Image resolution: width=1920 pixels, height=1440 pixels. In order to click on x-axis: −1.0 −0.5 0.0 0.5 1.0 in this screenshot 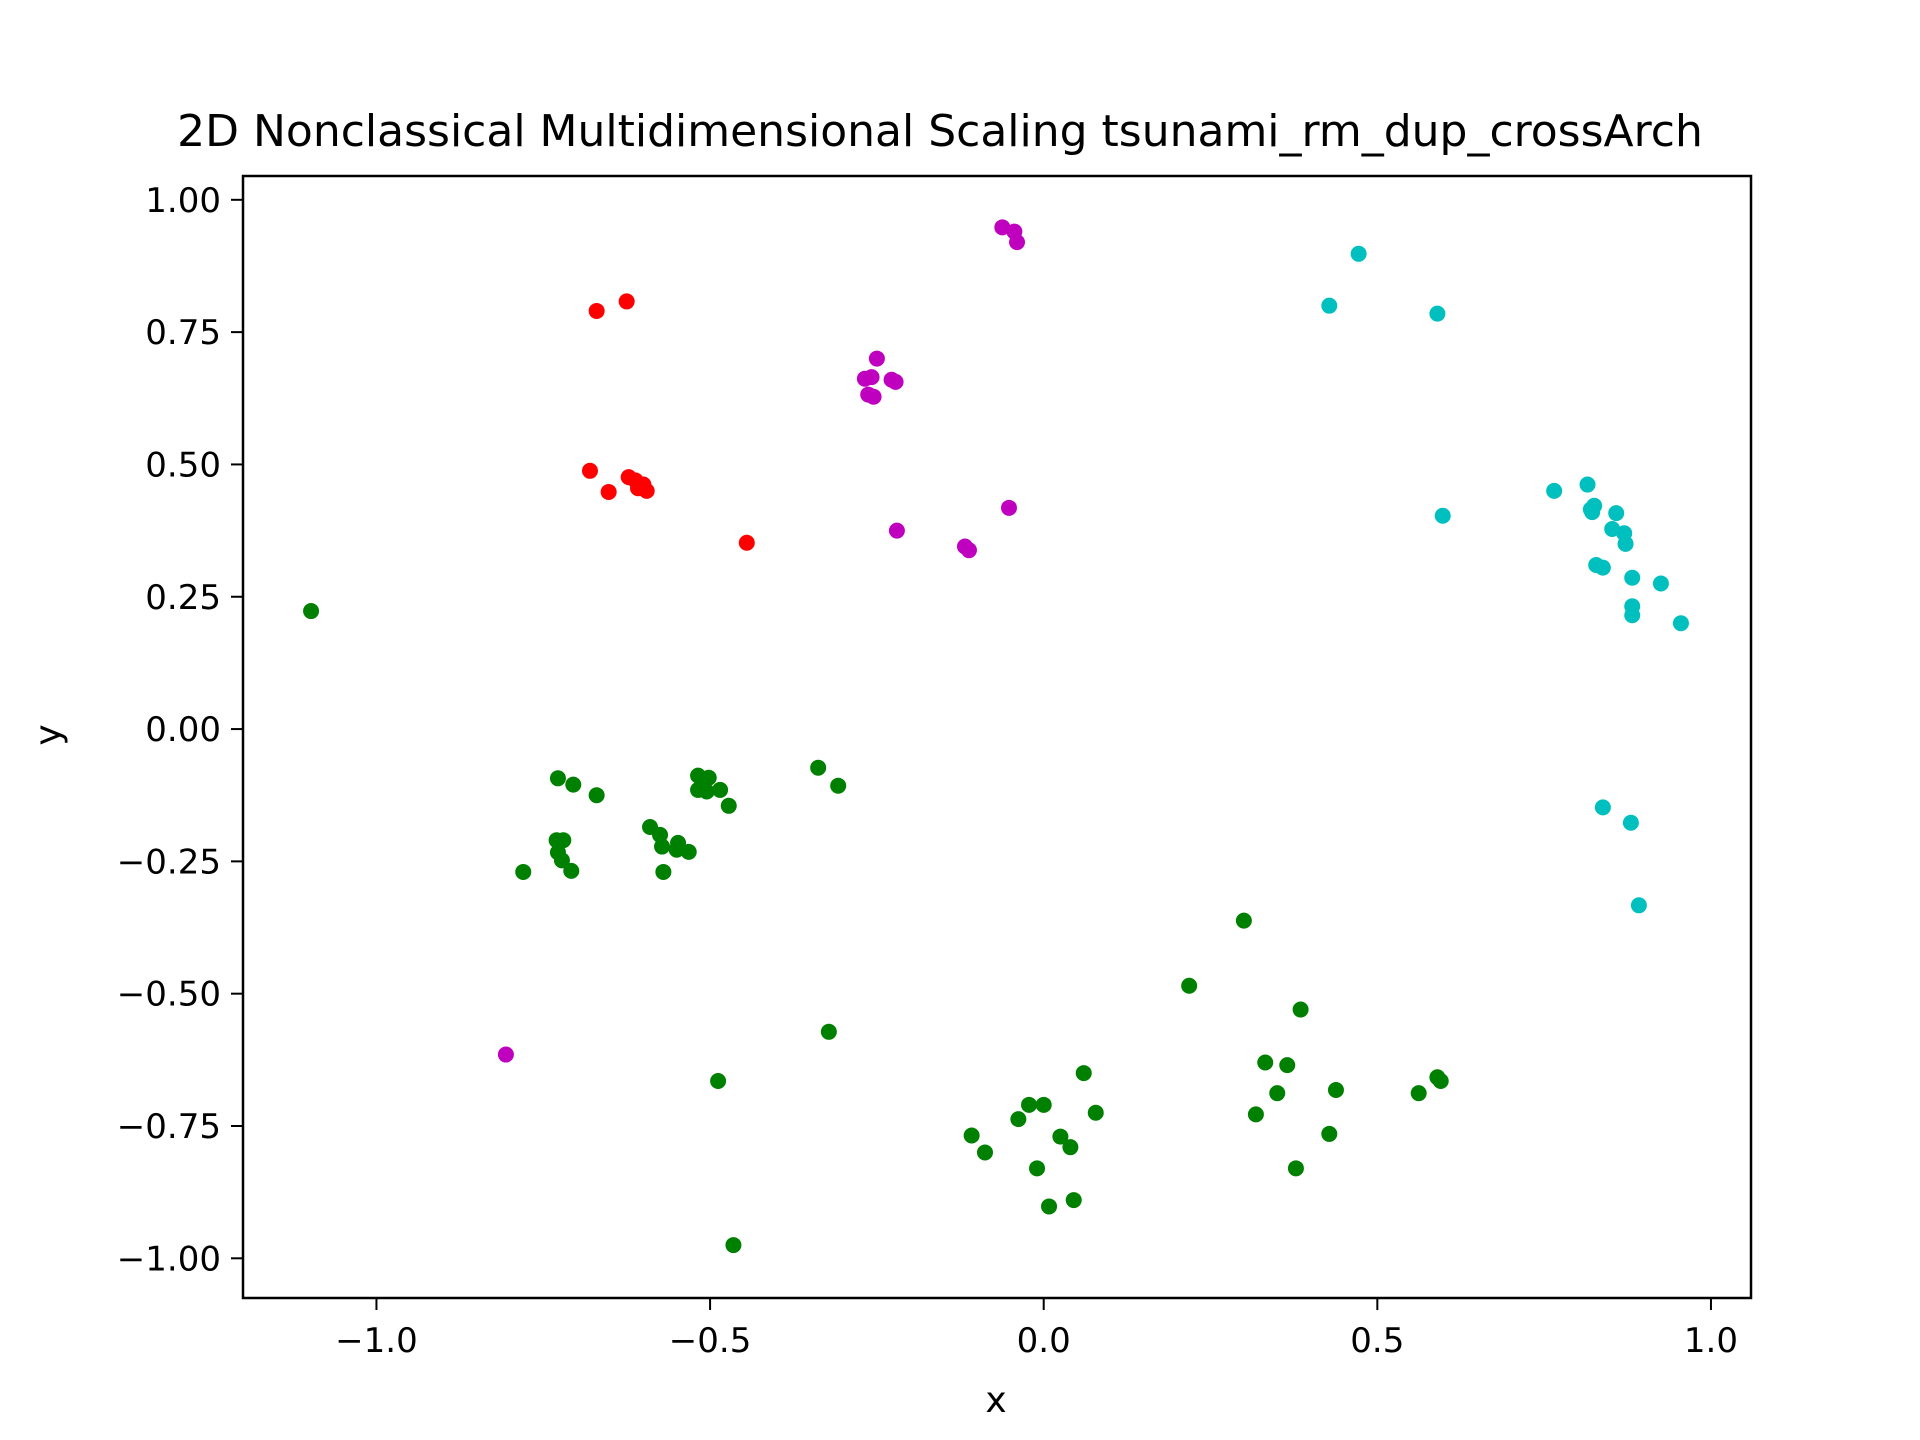, I will do `click(1036, 1329)`.